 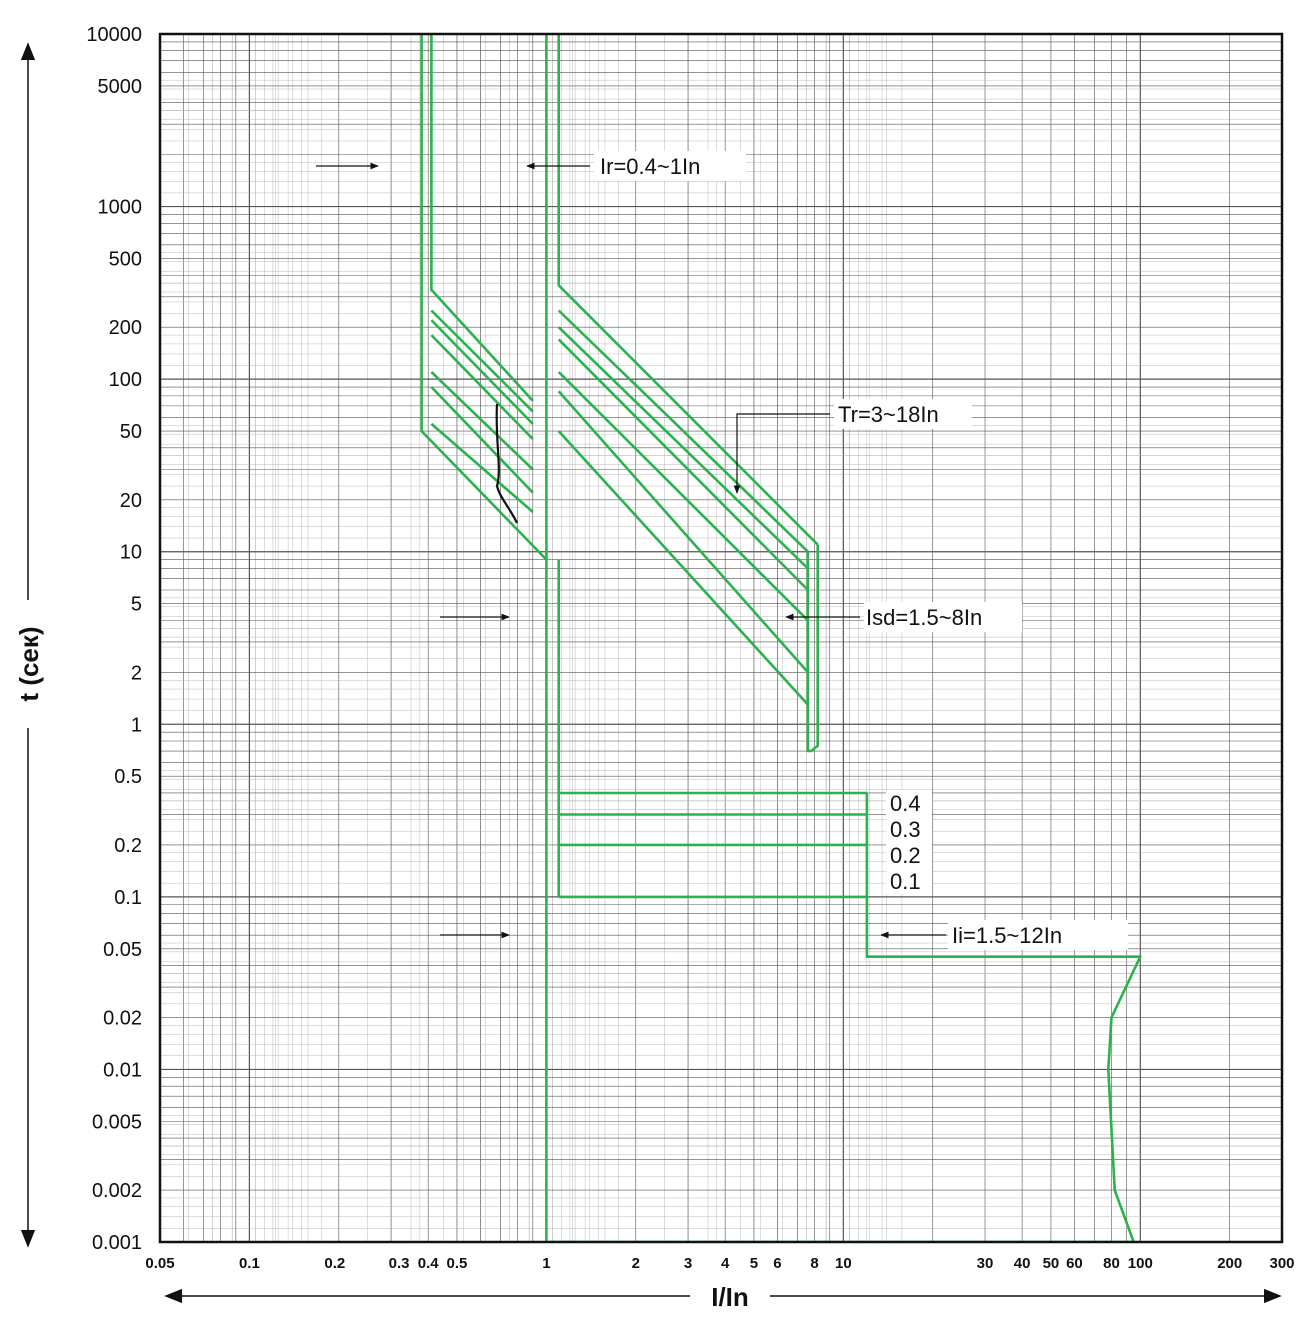 I want to click on x-tick-label: 300, so click(x=1281, y=1263).